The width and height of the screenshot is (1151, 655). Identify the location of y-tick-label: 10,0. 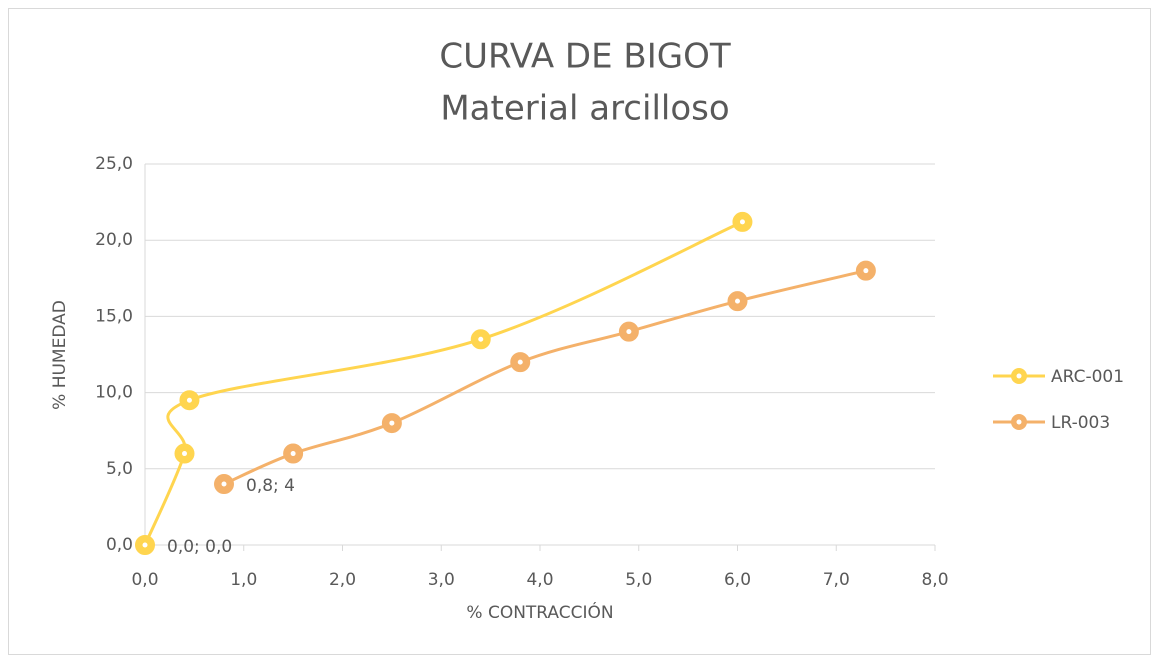
(114, 393).